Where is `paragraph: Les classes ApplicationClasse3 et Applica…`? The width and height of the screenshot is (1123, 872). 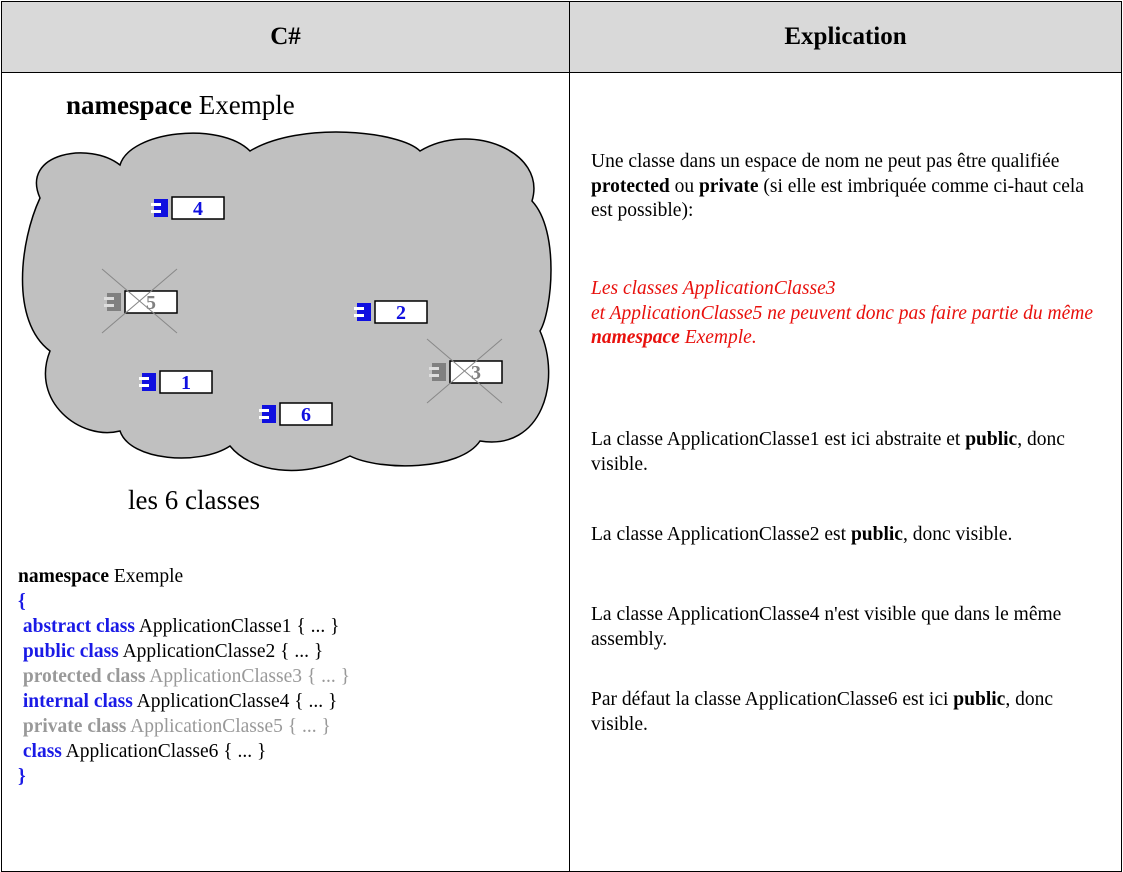
paragraph: Les classes ApplicationClasse3 et Applica… is located at coordinates (843, 314).